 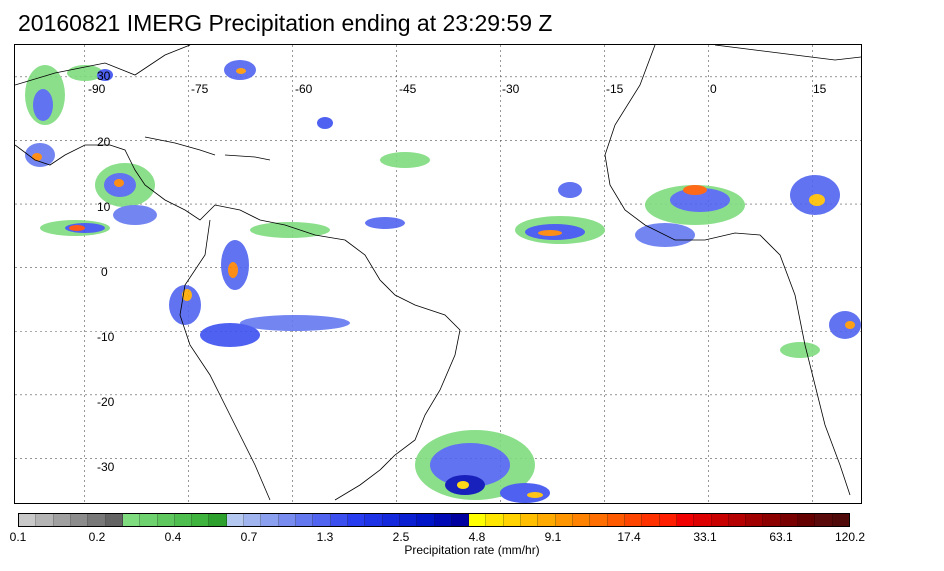 I want to click on colorbar-tick-label: 0.1, so click(x=18, y=537).